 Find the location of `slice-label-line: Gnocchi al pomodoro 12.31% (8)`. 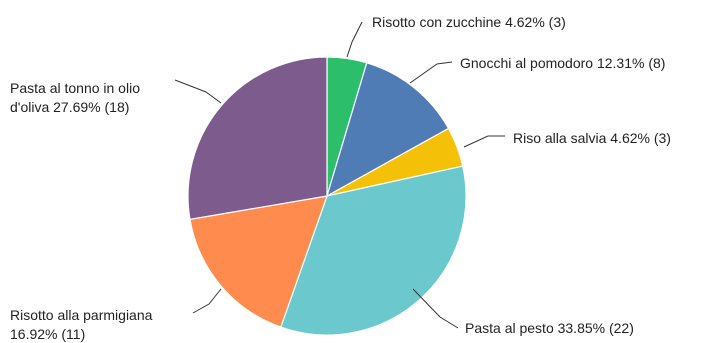

slice-label-line: Gnocchi al pomodoro 12.31% (8) is located at coordinates (562, 63).